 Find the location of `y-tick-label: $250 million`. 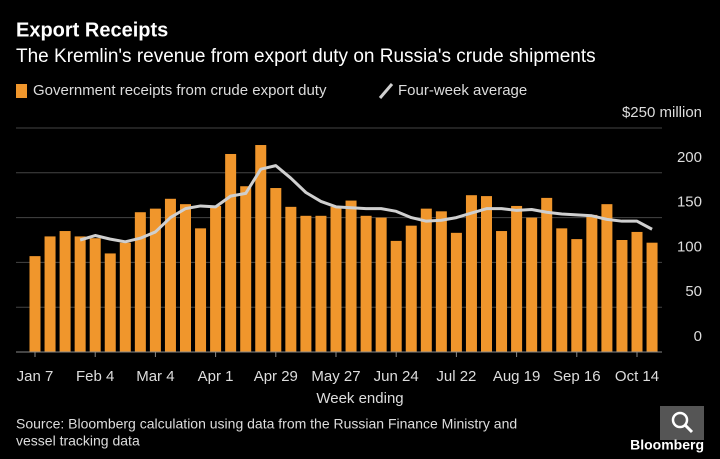

y-tick-label: $250 million is located at coordinates (662, 112).